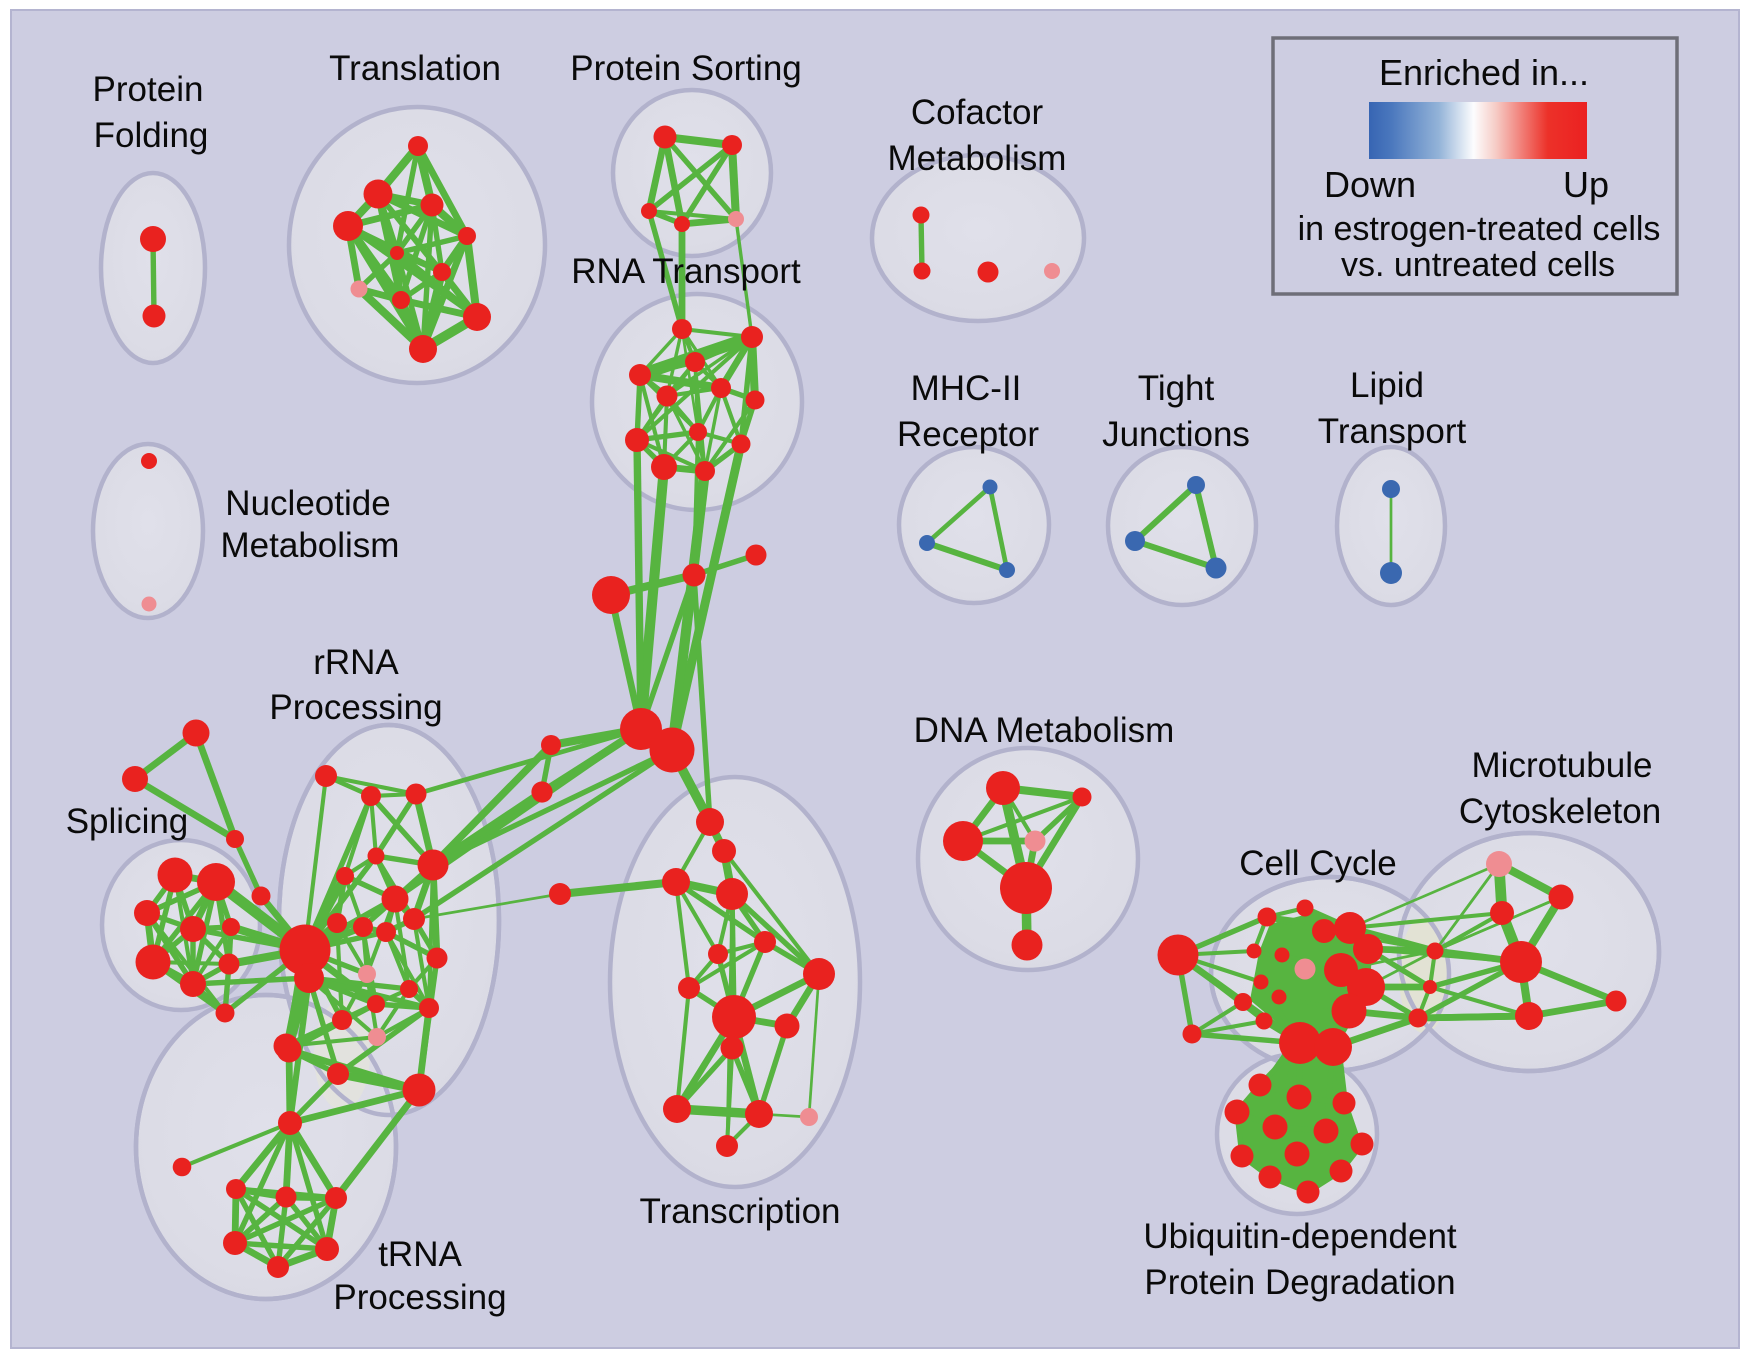  What do you see at coordinates (1176, 434) in the screenshot?
I see `svg-text: Junctions` at bounding box center [1176, 434].